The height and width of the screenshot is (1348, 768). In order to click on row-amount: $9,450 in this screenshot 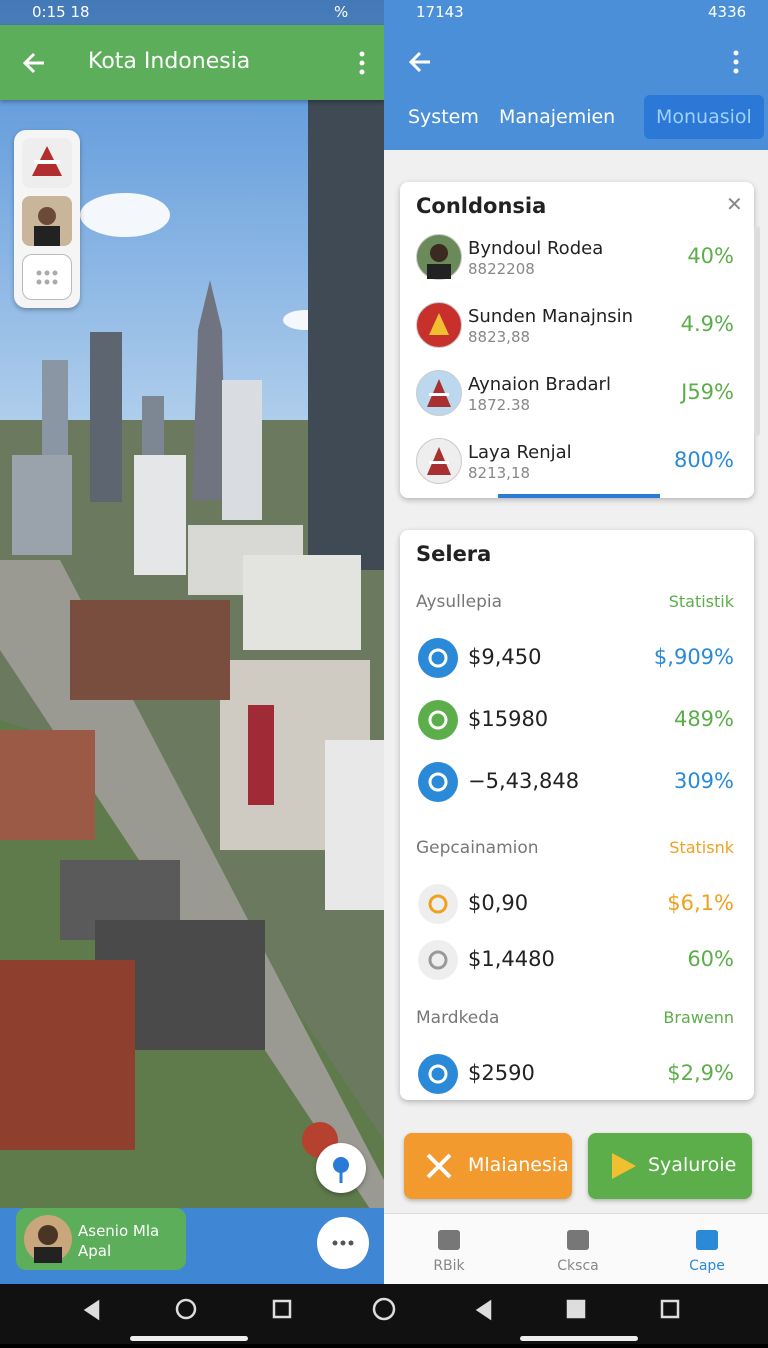, I will do `click(505, 657)`.